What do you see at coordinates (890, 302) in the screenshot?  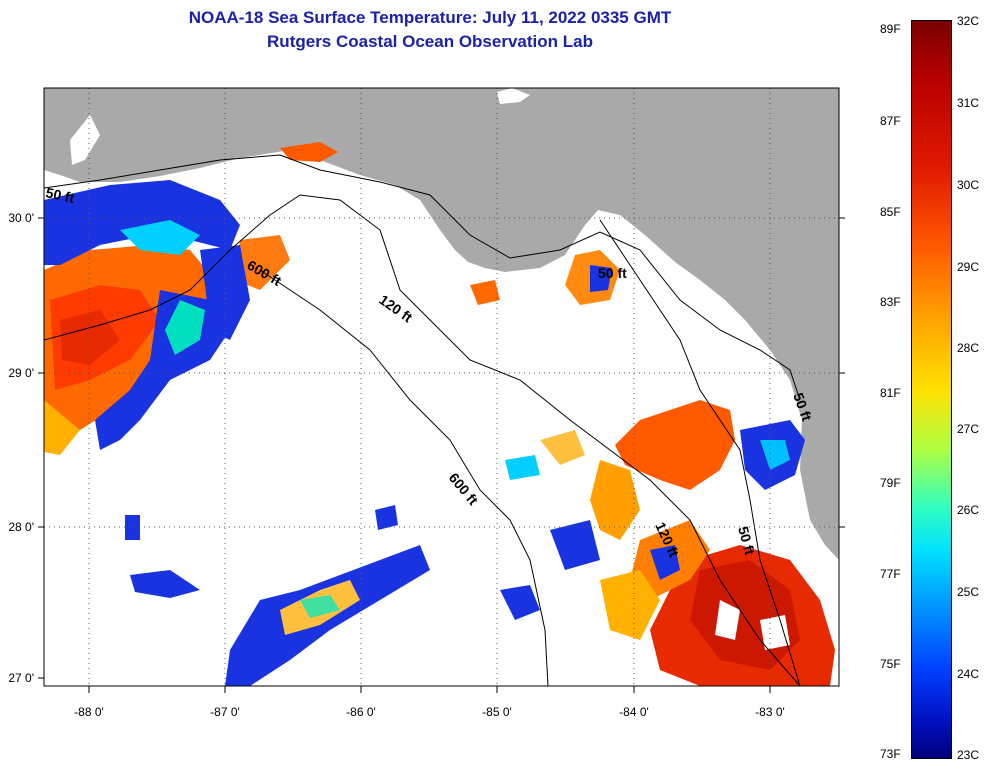 I see `colorbar-f-label: 83F` at bounding box center [890, 302].